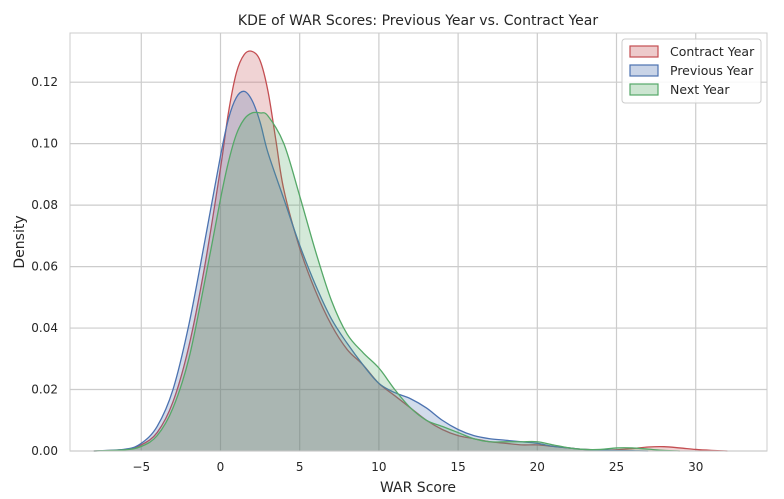 This screenshot has width=784, height=499. I want to click on x-tick-label: 20, so click(537, 467).